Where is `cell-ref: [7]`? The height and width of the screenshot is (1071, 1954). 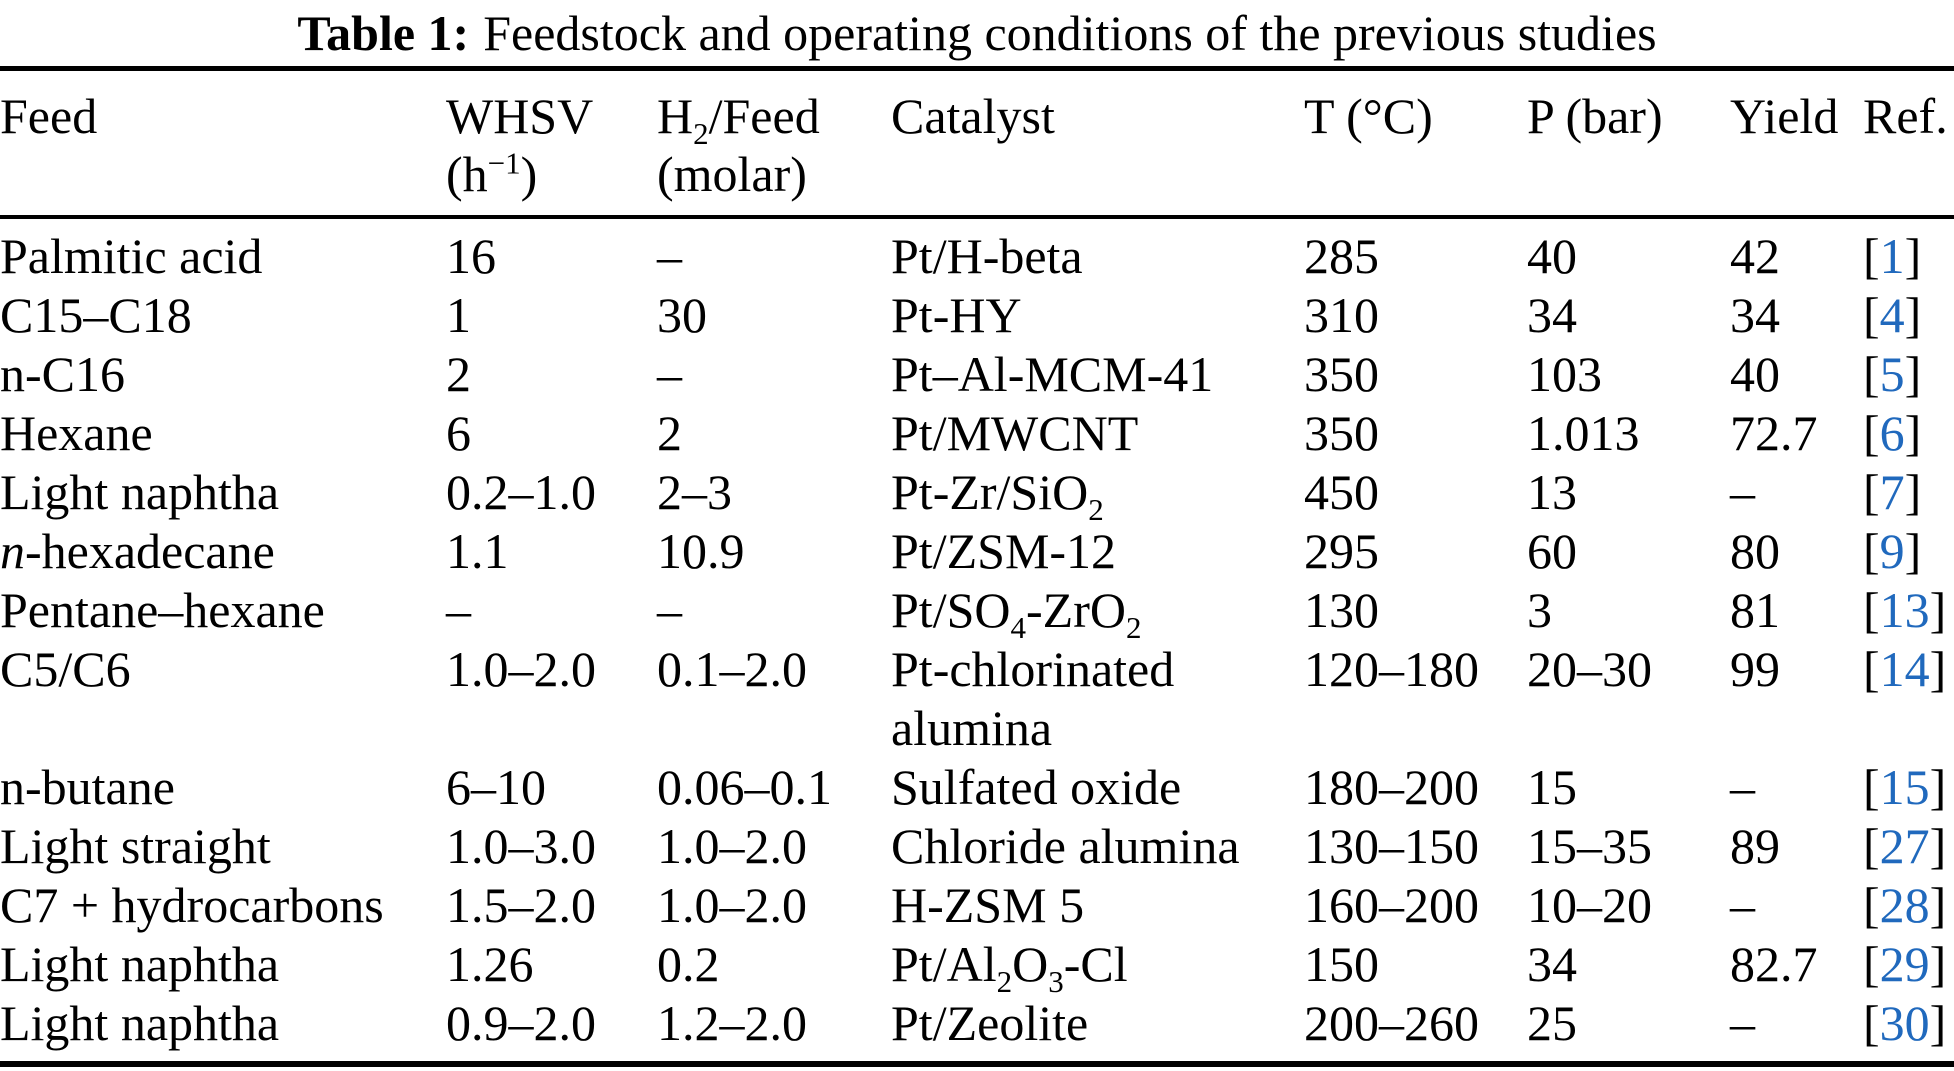 cell-ref: [7] is located at coordinates (1892, 492).